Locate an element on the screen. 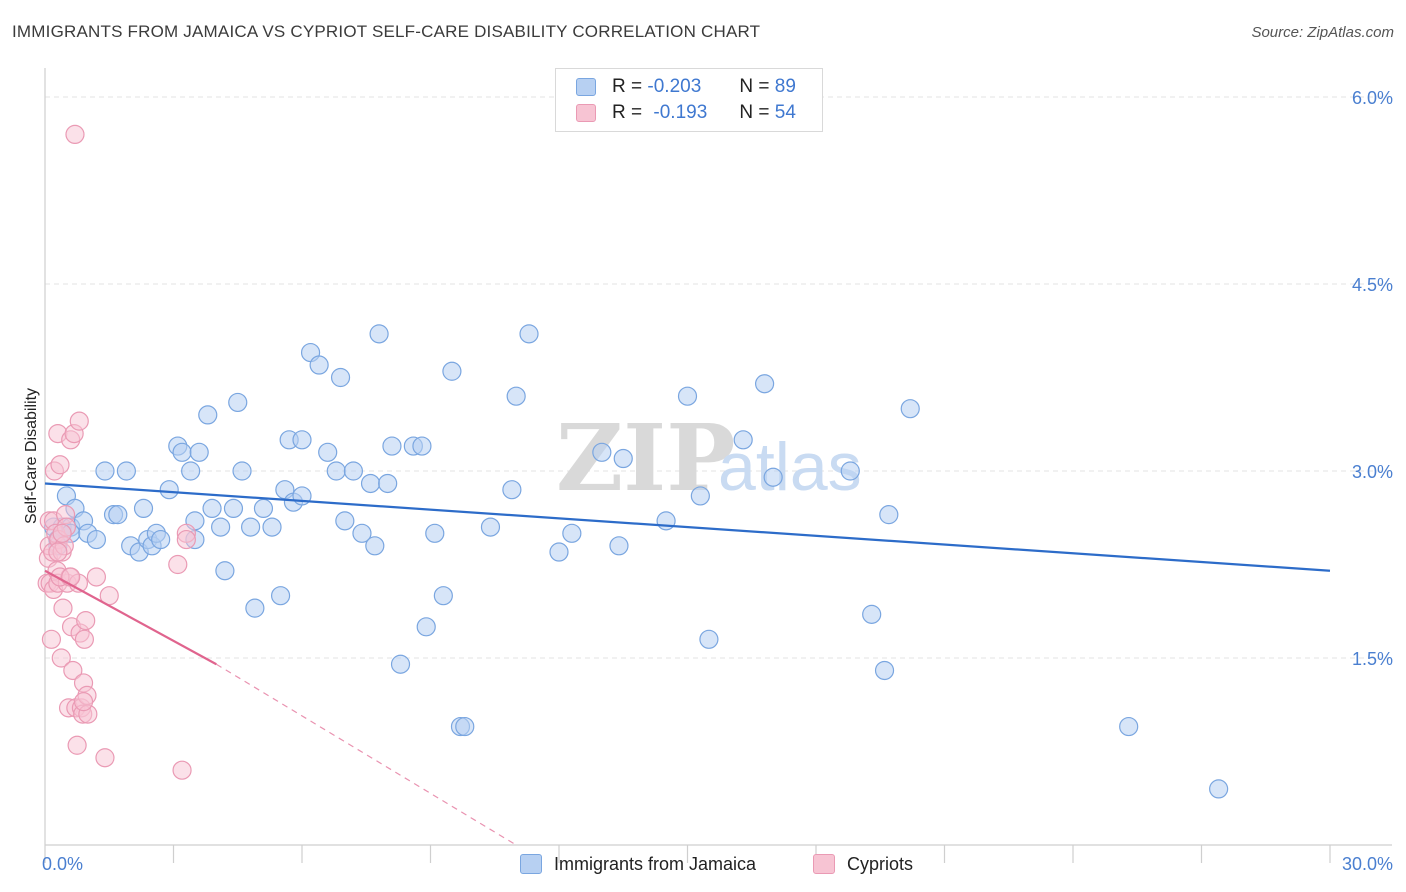  y-tick-label: 1.5% is located at coordinates (1372, 659).